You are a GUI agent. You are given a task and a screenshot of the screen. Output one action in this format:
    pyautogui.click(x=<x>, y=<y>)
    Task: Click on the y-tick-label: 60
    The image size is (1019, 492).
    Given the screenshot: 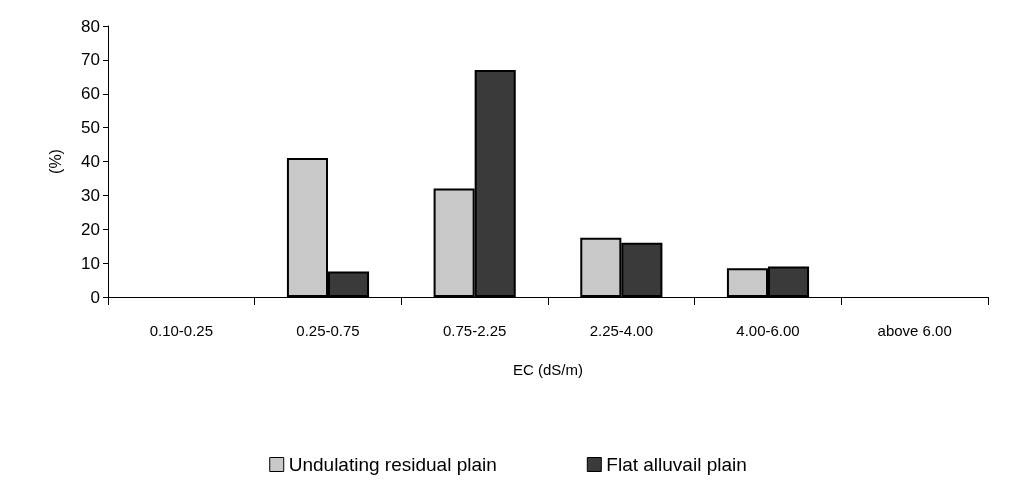 What is the action you would take?
    pyautogui.click(x=90, y=94)
    